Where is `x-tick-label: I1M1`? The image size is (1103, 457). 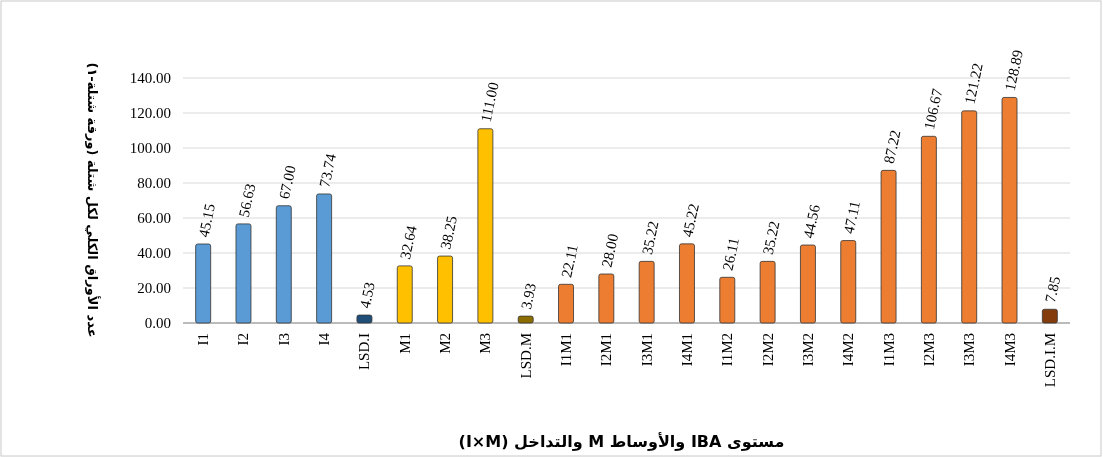 x-tick-label: I1M1 is located at coordinates (566, 350).